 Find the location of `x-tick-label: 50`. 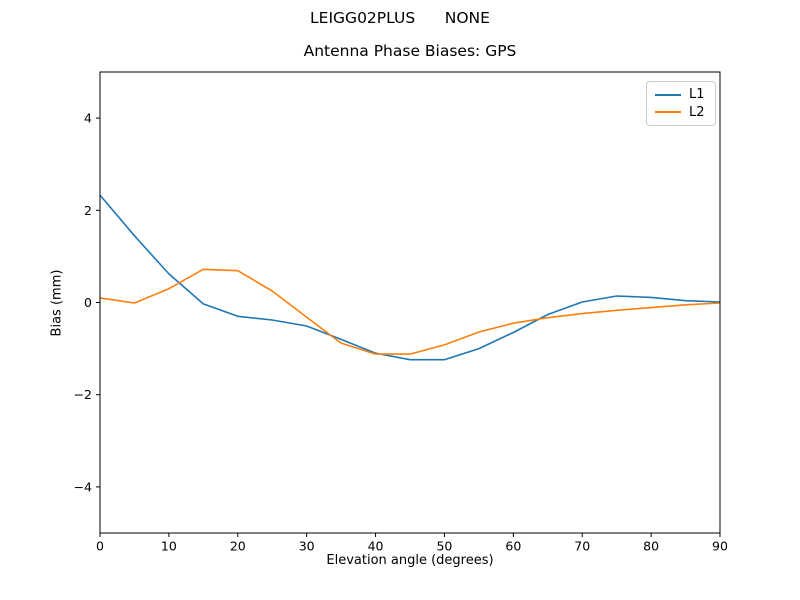

x-tick-label: 50 is located at coordinates (444, 546).